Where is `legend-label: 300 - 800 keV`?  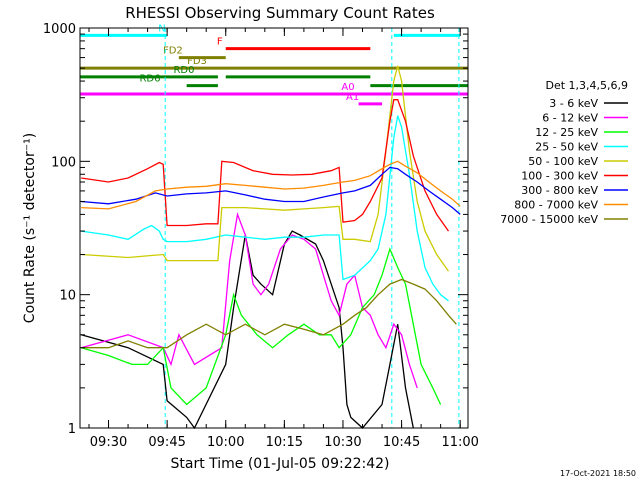 legend-label: 300 - 800 keV is located at coordinates (559, 190).